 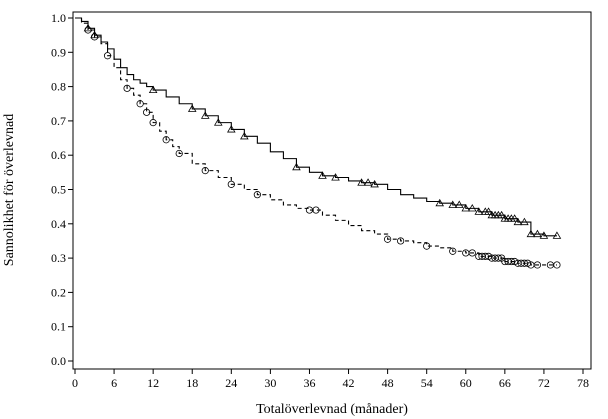 I want to click on x-tick-label: 66, so click(x=505, y=383).